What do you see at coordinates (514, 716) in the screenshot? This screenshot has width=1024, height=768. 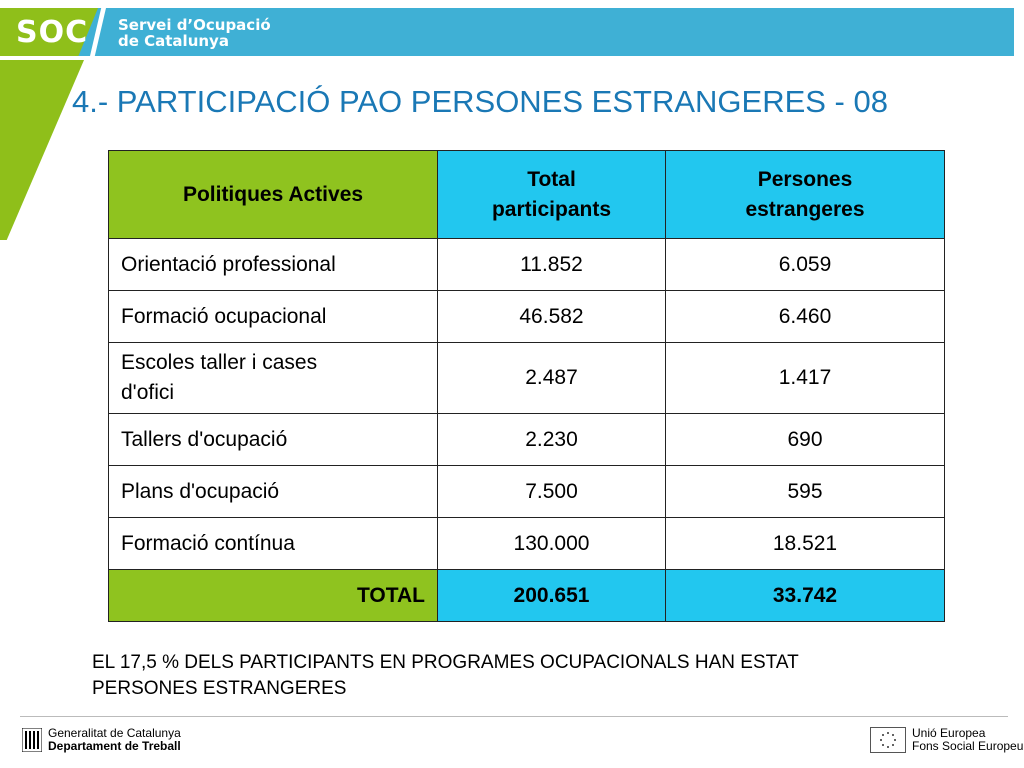 I see `footer-divider` at bounding box center [514, 716].